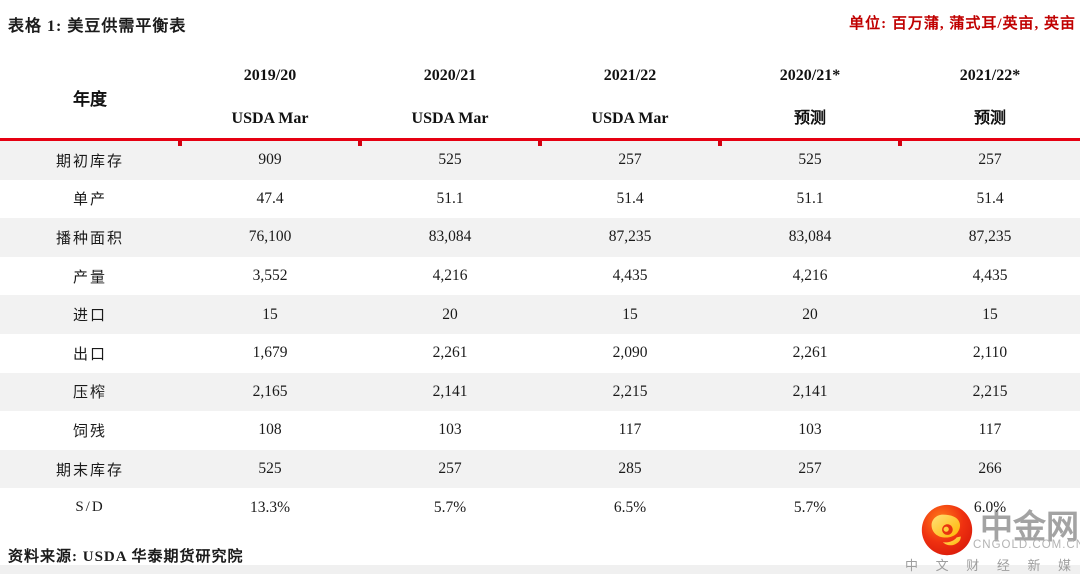 The height and width of the screenshot is (574, 1080). I want to click on value-cell: 6.0%, so click(990, 507).